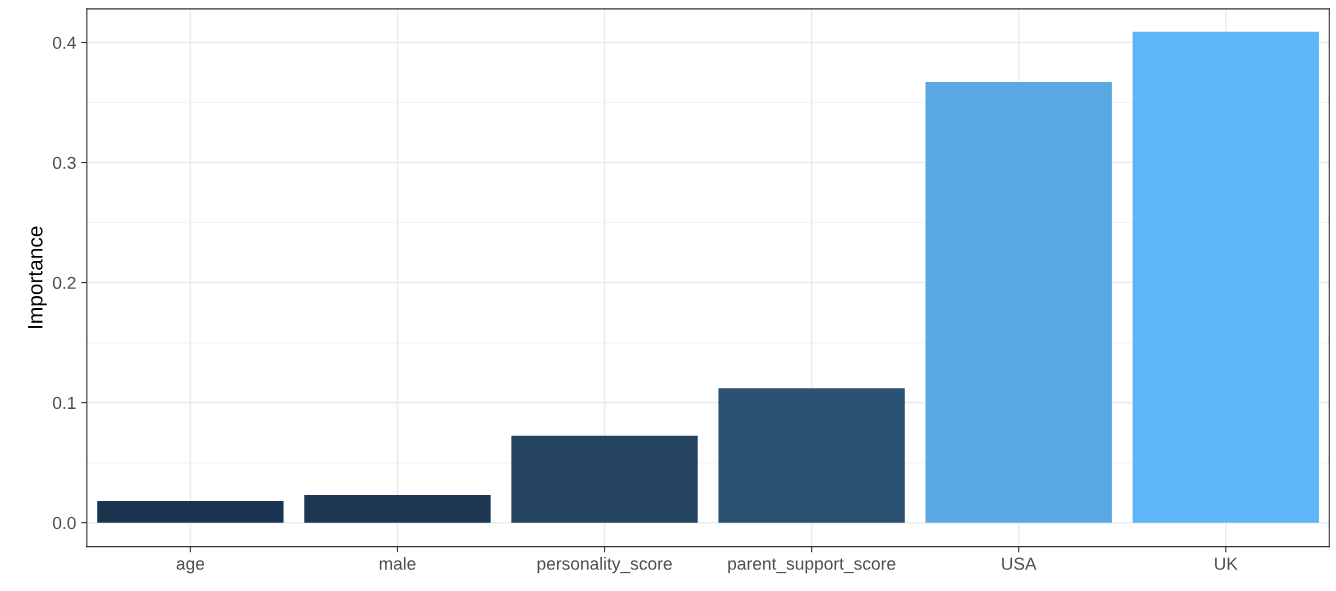  Describe the element at coordinates (812, 566) in the screenshot. I see `x-tick-label: parent_support_score` at that location.